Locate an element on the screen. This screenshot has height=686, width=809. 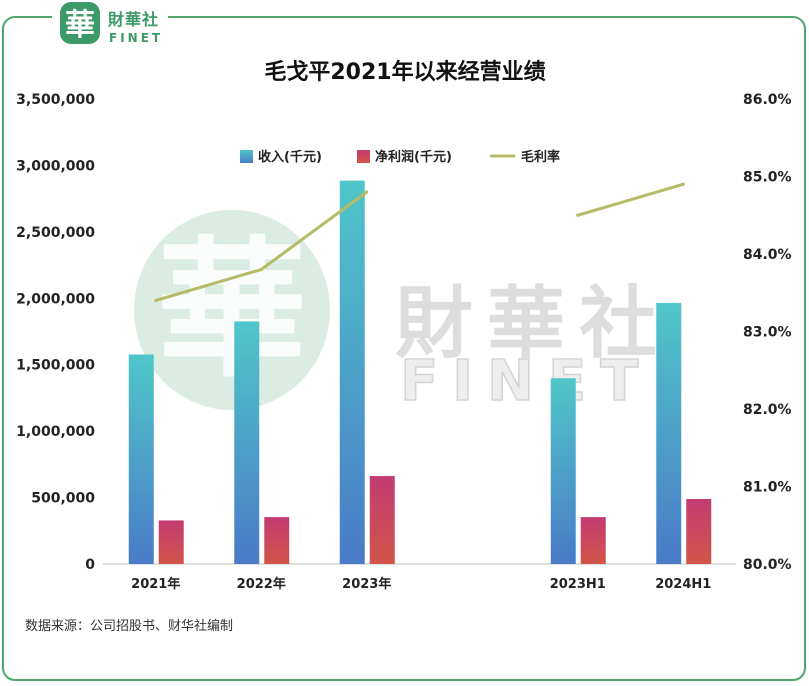
y-right-tick-label: 84.0% is located at coordinates (767, 255).